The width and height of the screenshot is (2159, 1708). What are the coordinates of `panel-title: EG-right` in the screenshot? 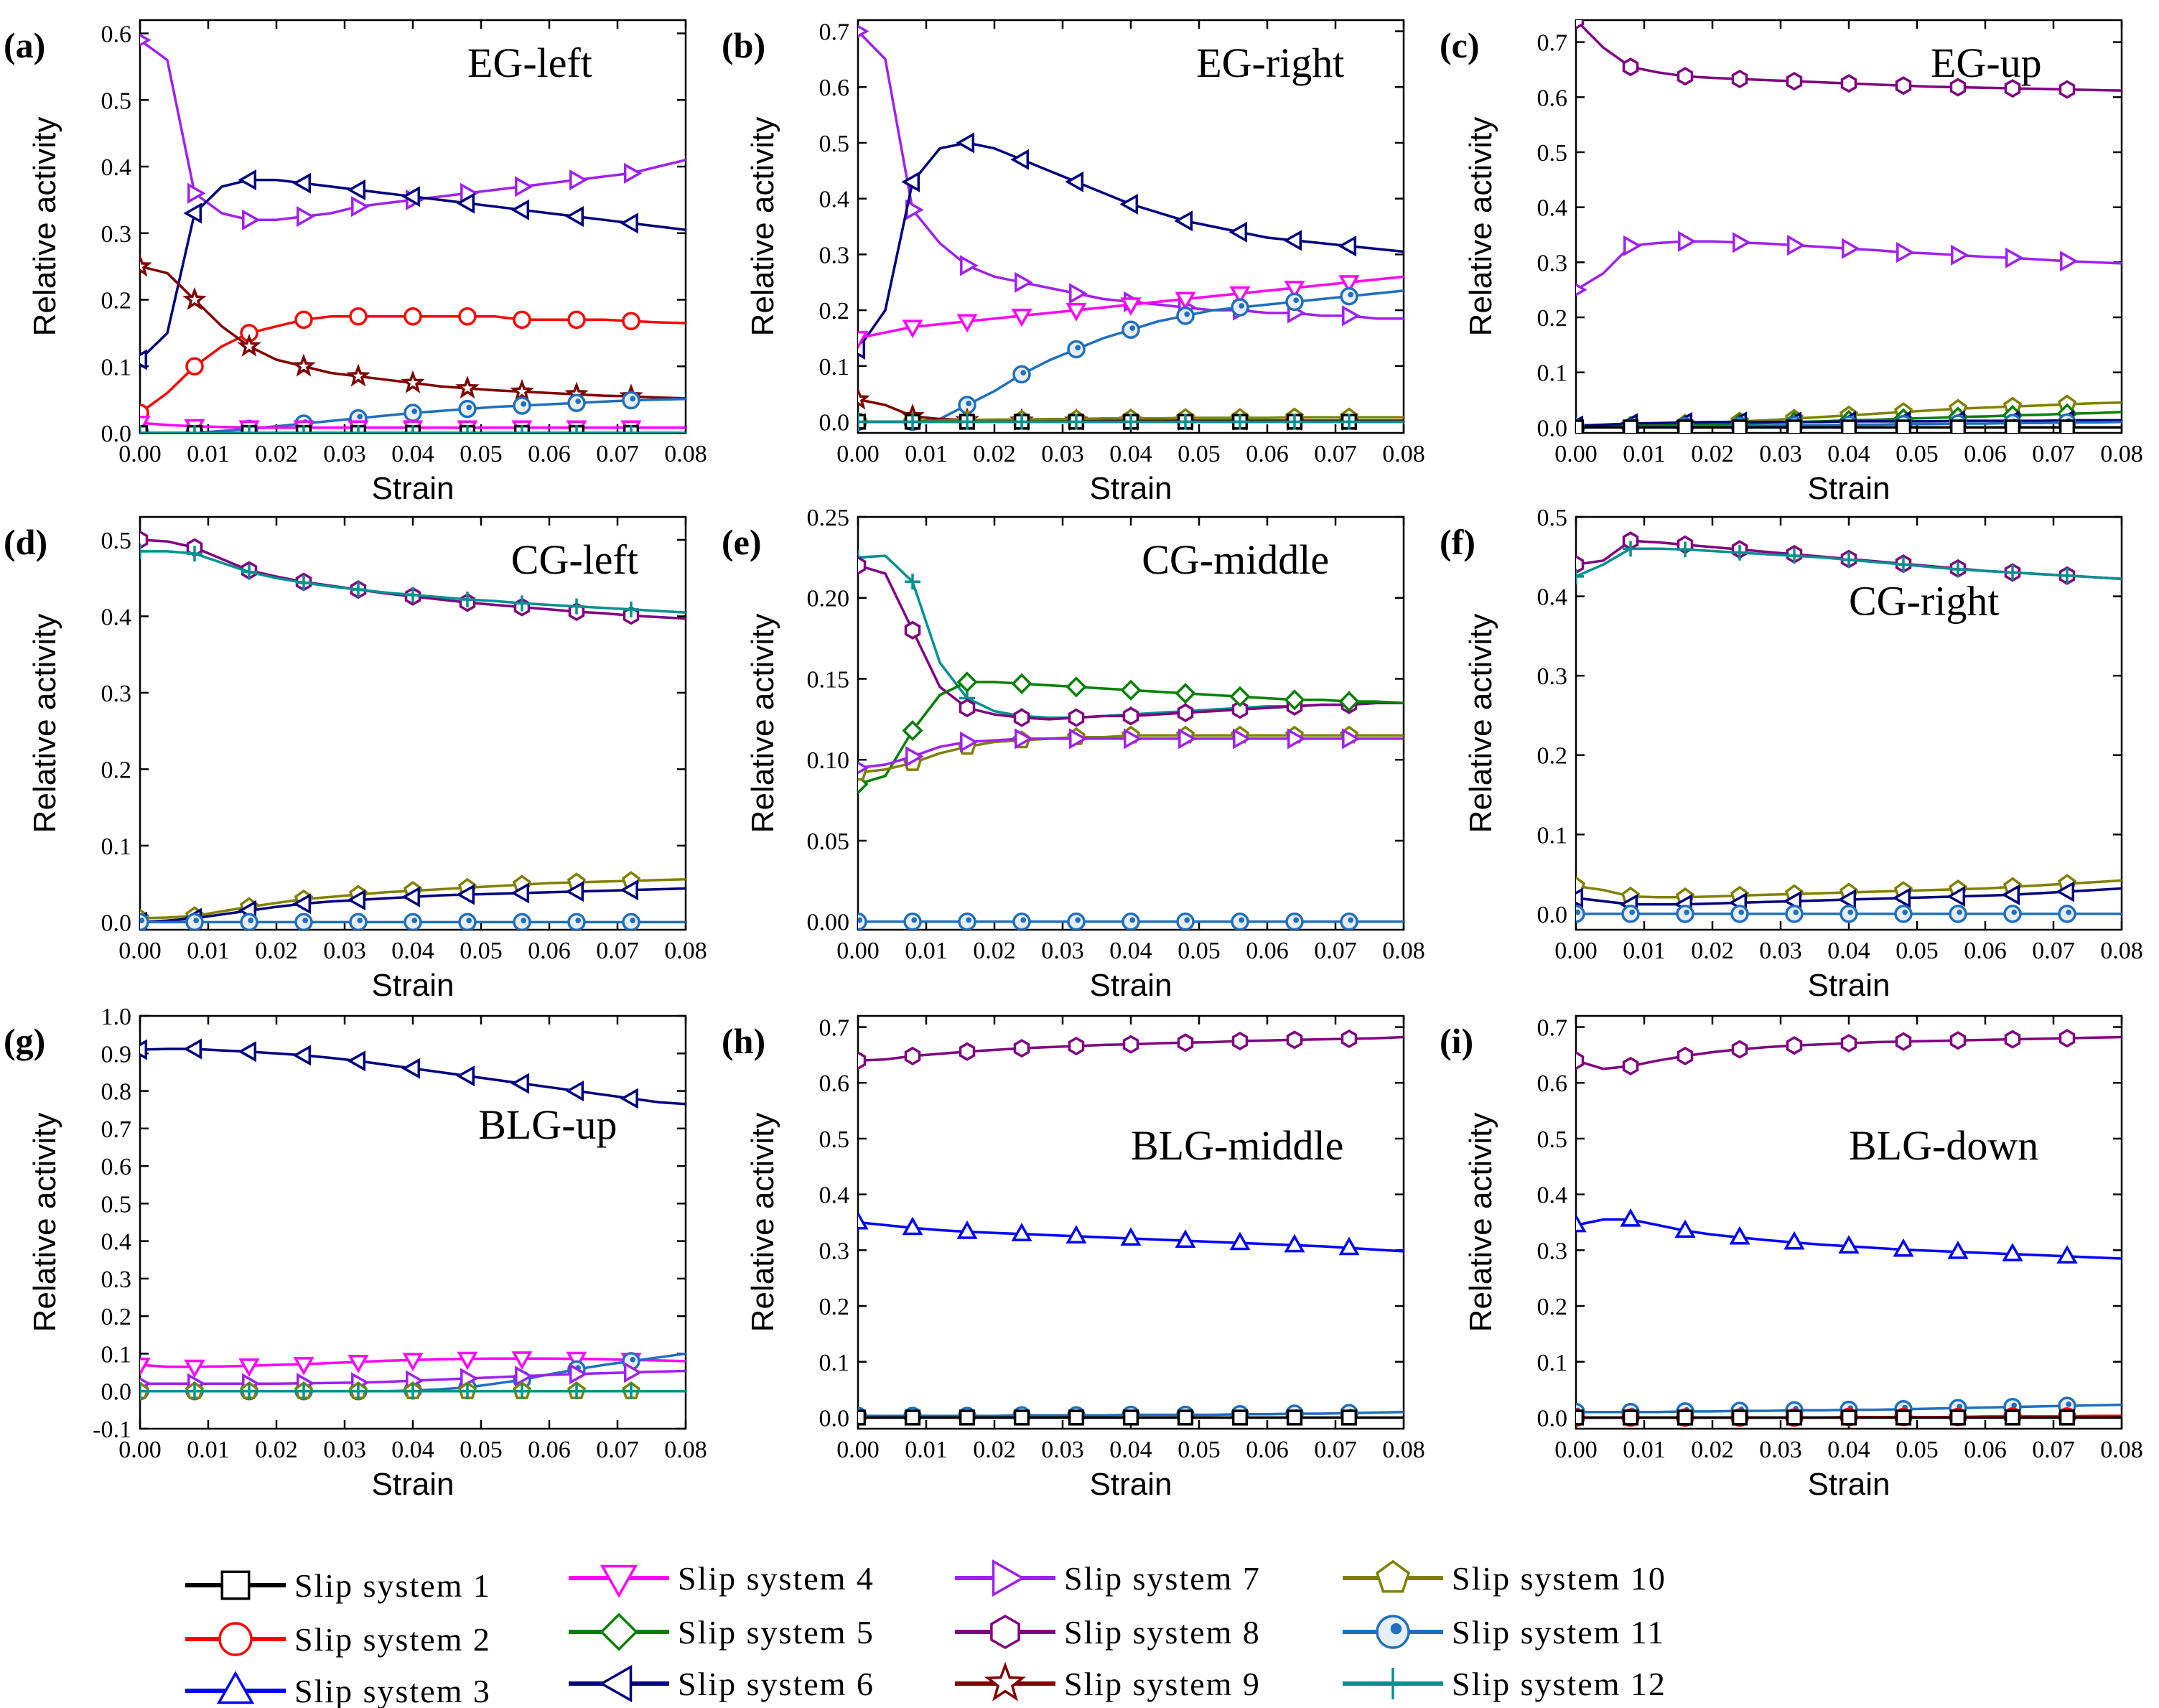 It's located at (1270, 62).